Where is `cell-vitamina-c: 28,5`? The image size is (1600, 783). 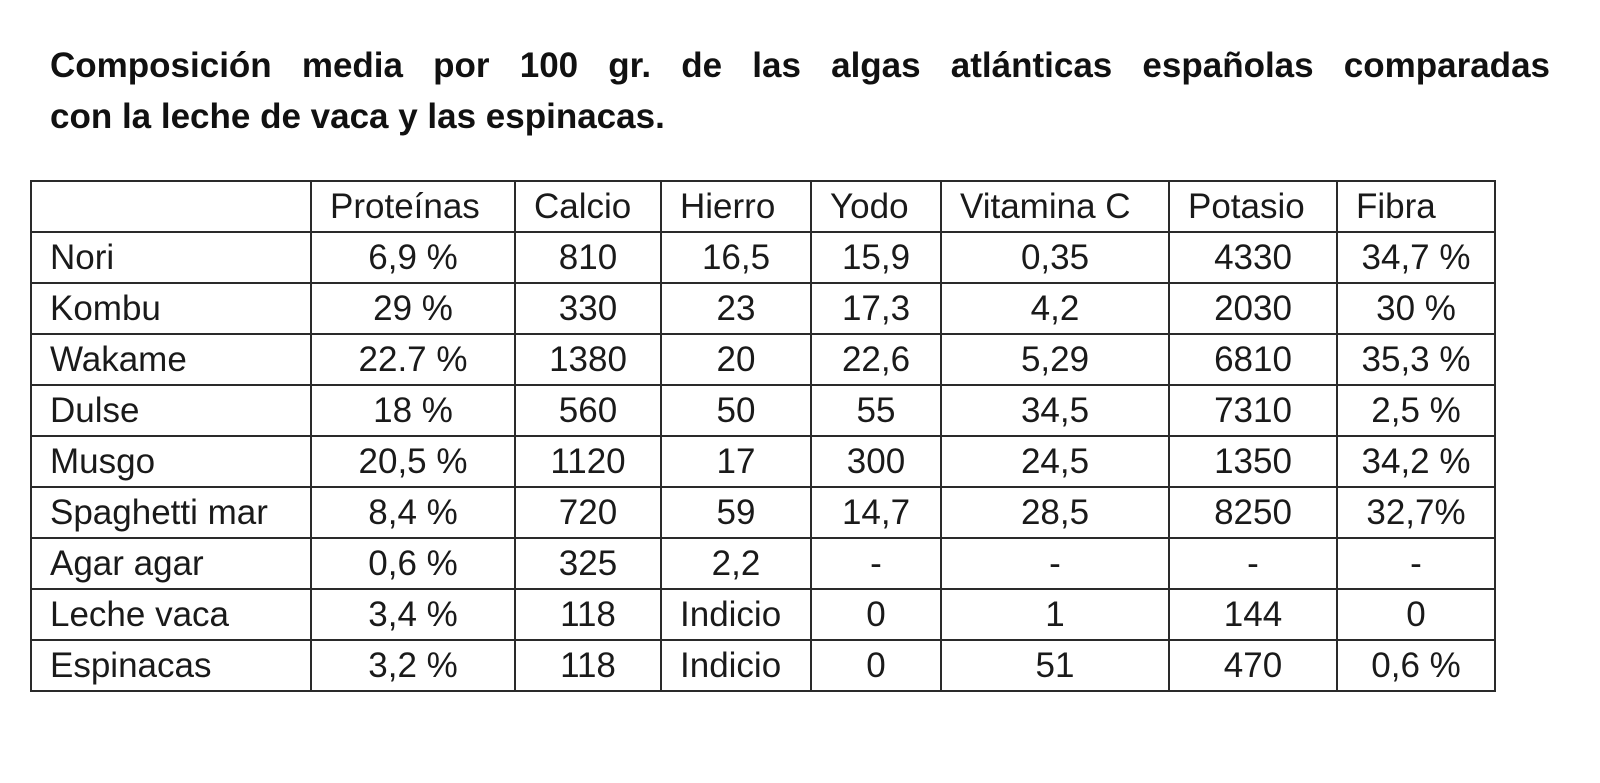 cell-vitamina-c: 28,5 is located at coordinates (1055, 512).